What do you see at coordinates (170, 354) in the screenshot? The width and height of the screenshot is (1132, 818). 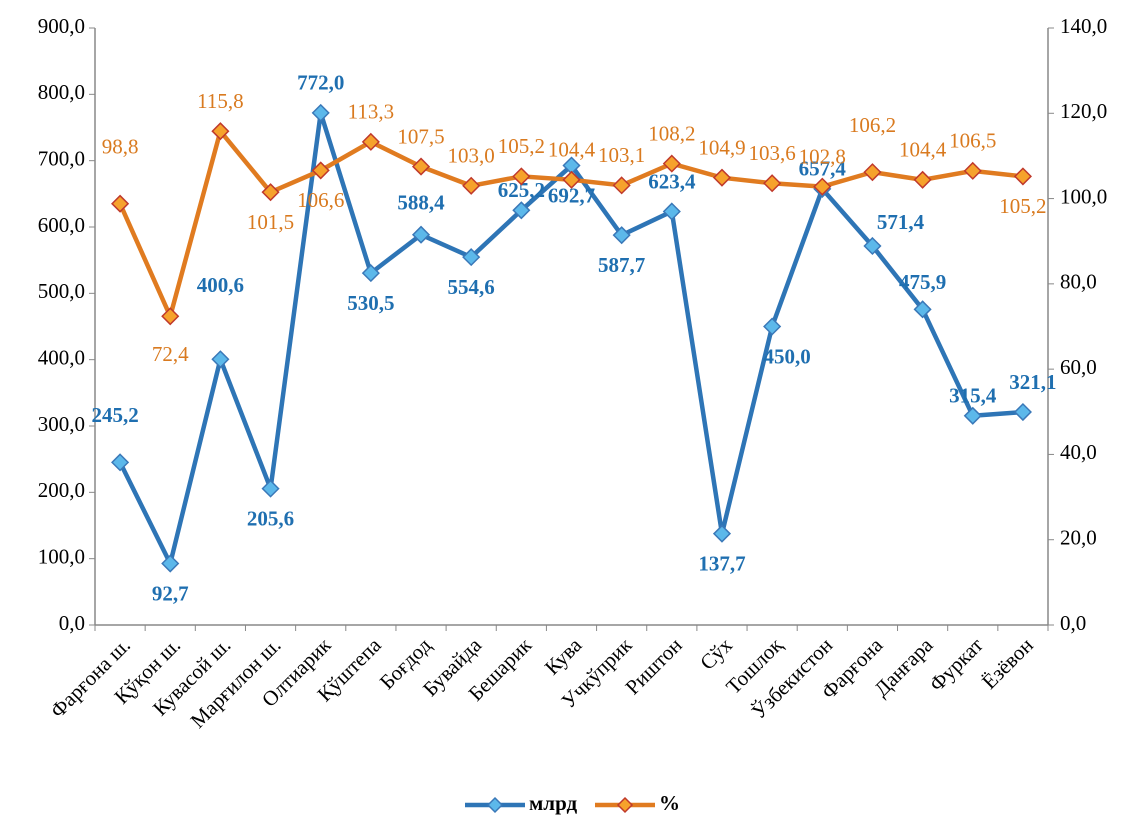 I see `data-label: 72,4` at bounding box center [170, 354].